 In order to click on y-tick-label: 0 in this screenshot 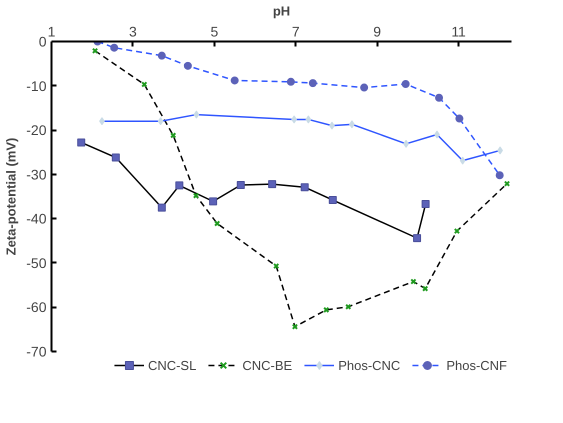, I will do `click(42, 42)`.